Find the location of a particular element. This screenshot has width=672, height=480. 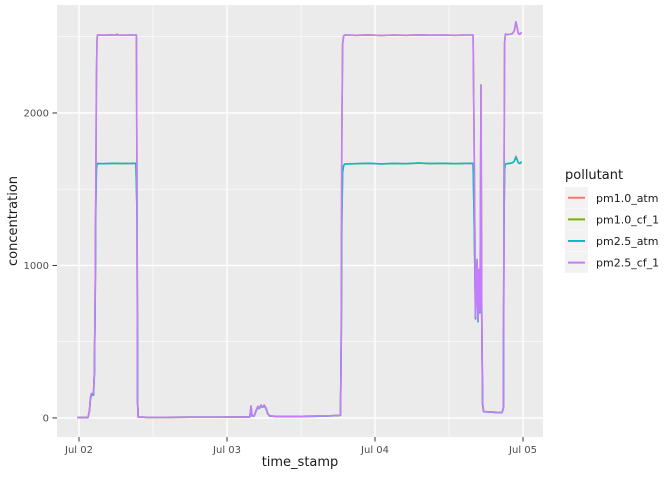

y-tick-label: 2000 is located at coordinates (36, 113).